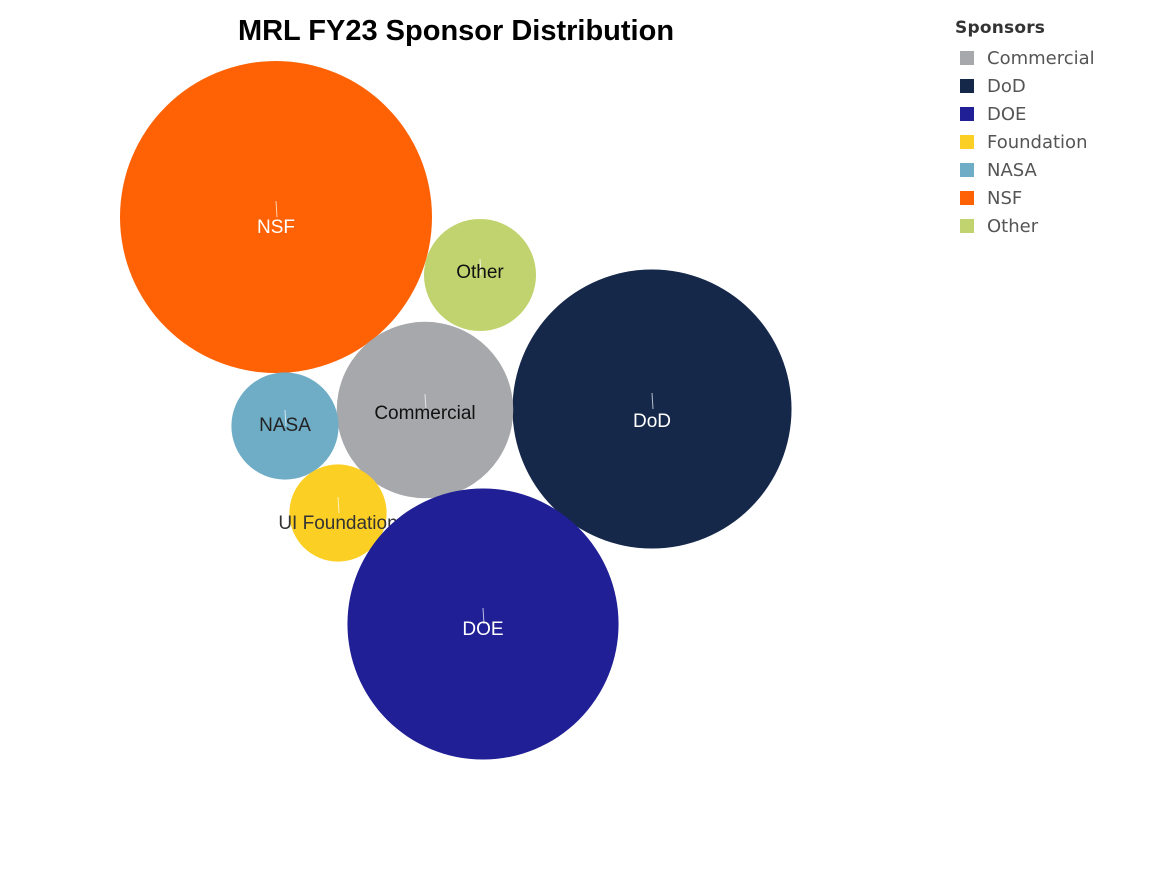 This screenshot has width=1166, height=870. What do you see at coordinates (1037, 142) in the screenshot?
I see `legend-label: Foundation` at bounding box center [1037, 142].